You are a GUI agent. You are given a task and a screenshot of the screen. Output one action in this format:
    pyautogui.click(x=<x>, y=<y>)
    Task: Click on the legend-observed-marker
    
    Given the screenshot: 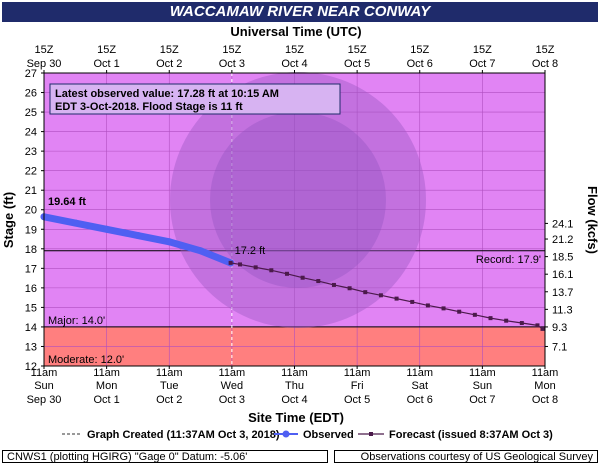 What is the action you would take?
    pyautogui.click(x=286, y=434)
    